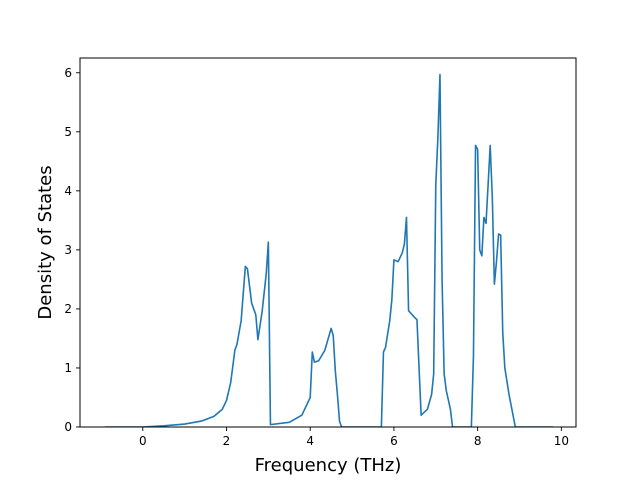 The width and height of the screenshot is (640, 480). Describe the element at coordinates (68, 73) in the screenshot. I see `y-tick-label: 6` at that location.